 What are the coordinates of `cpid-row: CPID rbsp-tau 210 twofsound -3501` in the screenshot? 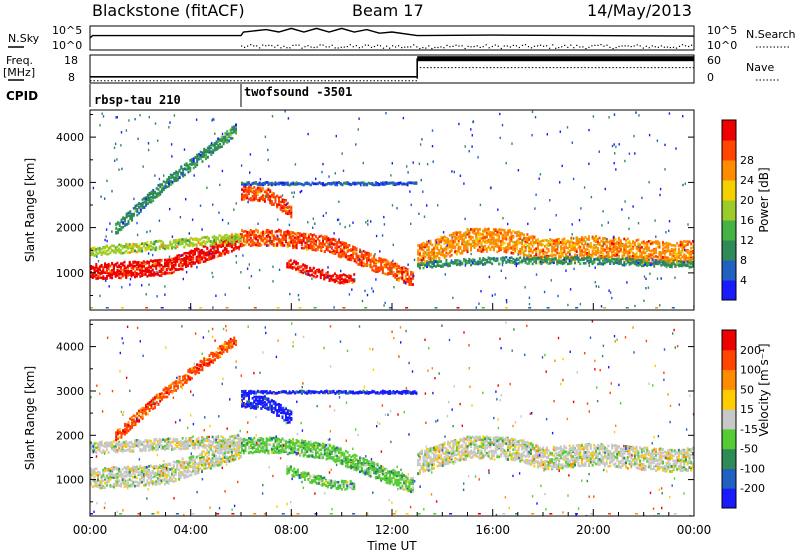 It's located at (179, 95).